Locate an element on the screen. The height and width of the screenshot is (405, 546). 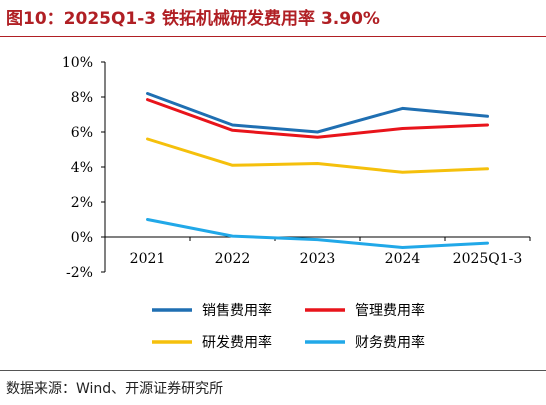
y-tick-label: -2% is located at coordinates (79, 273).